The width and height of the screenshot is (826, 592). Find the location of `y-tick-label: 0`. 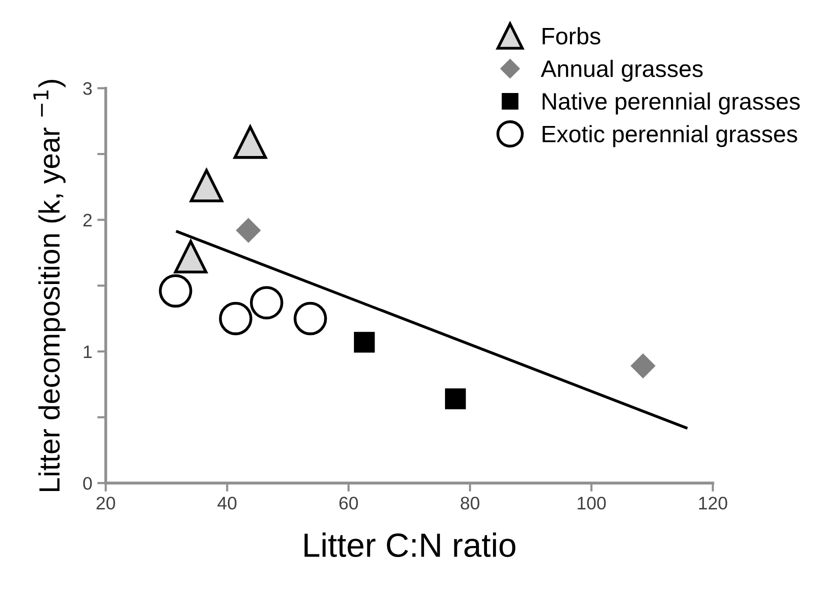

y-tick-label: 0 is located at coordinates (87, 483).